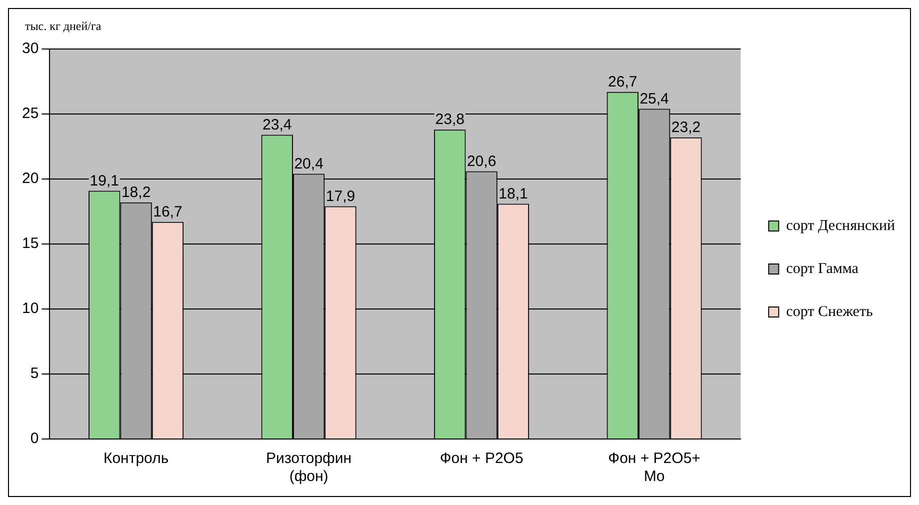 This screenshot has height=505, width=919. I want to click on data-label: 17,9, so click(341, 196).